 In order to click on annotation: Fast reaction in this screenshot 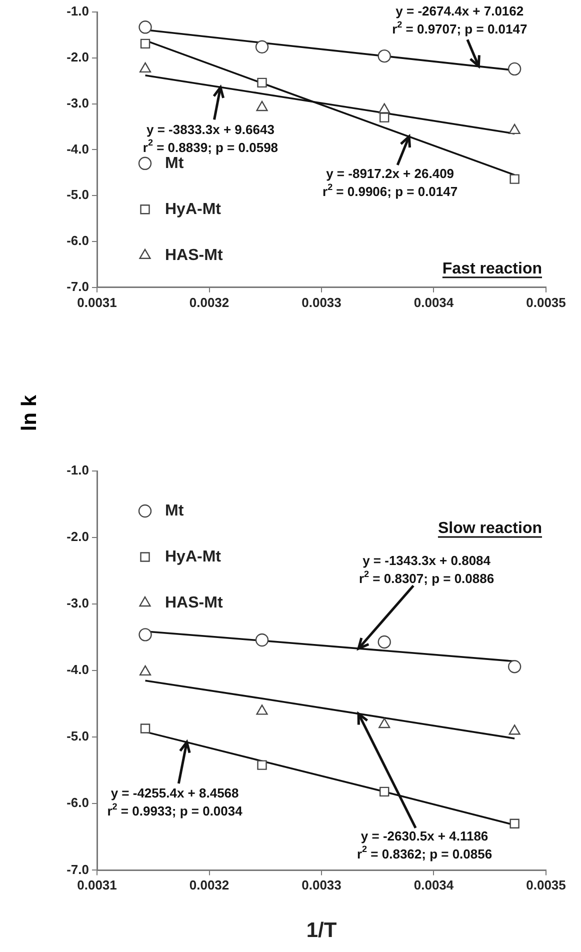, I will do `click(492, 269)`.